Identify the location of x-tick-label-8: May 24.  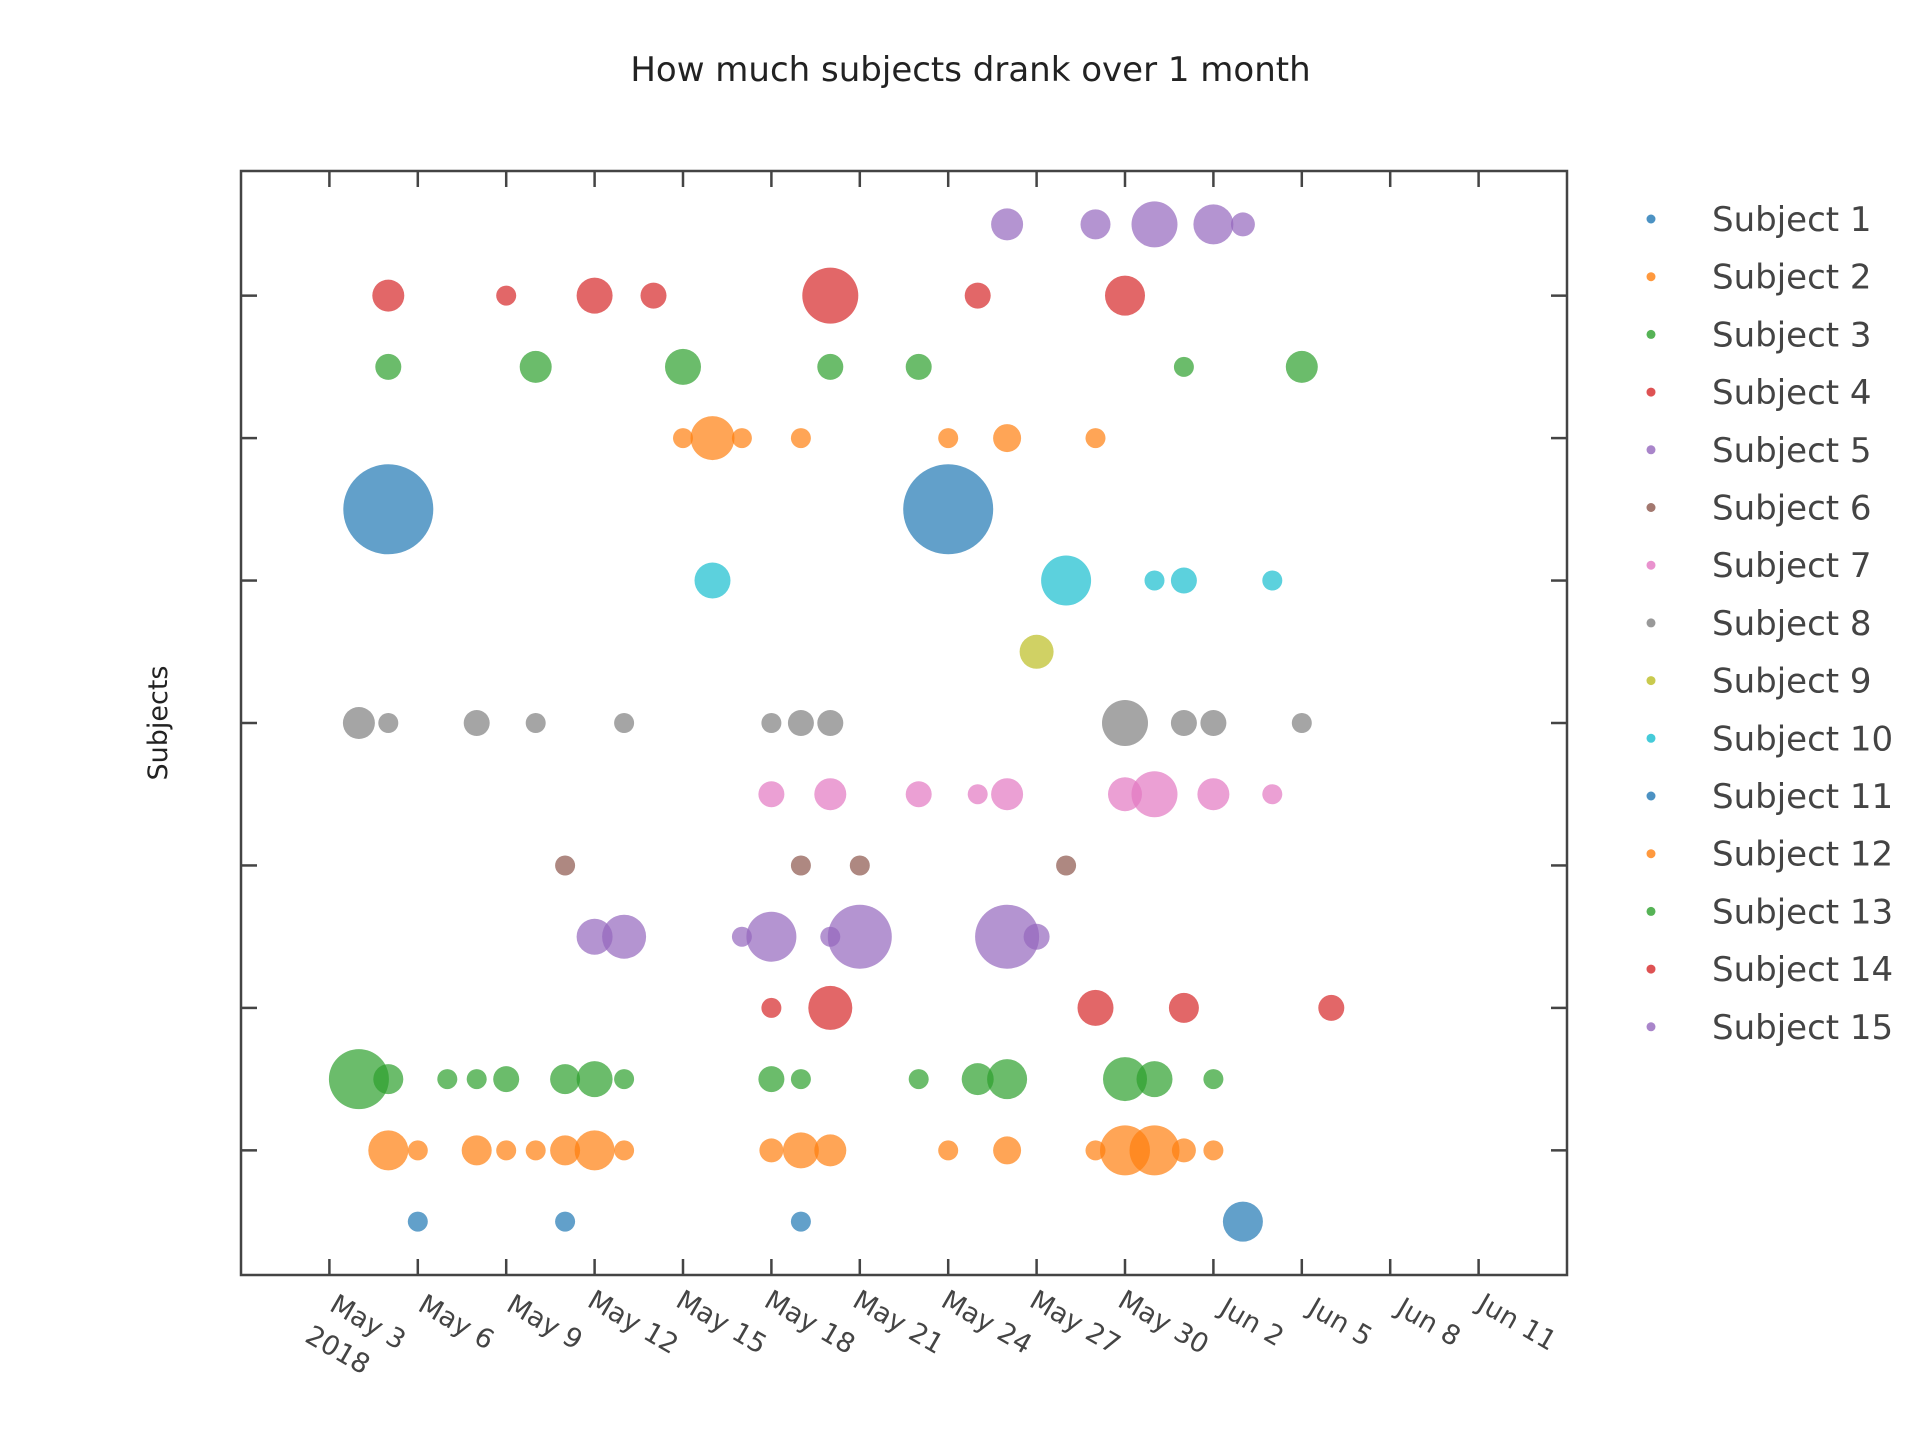
(986, 1323).